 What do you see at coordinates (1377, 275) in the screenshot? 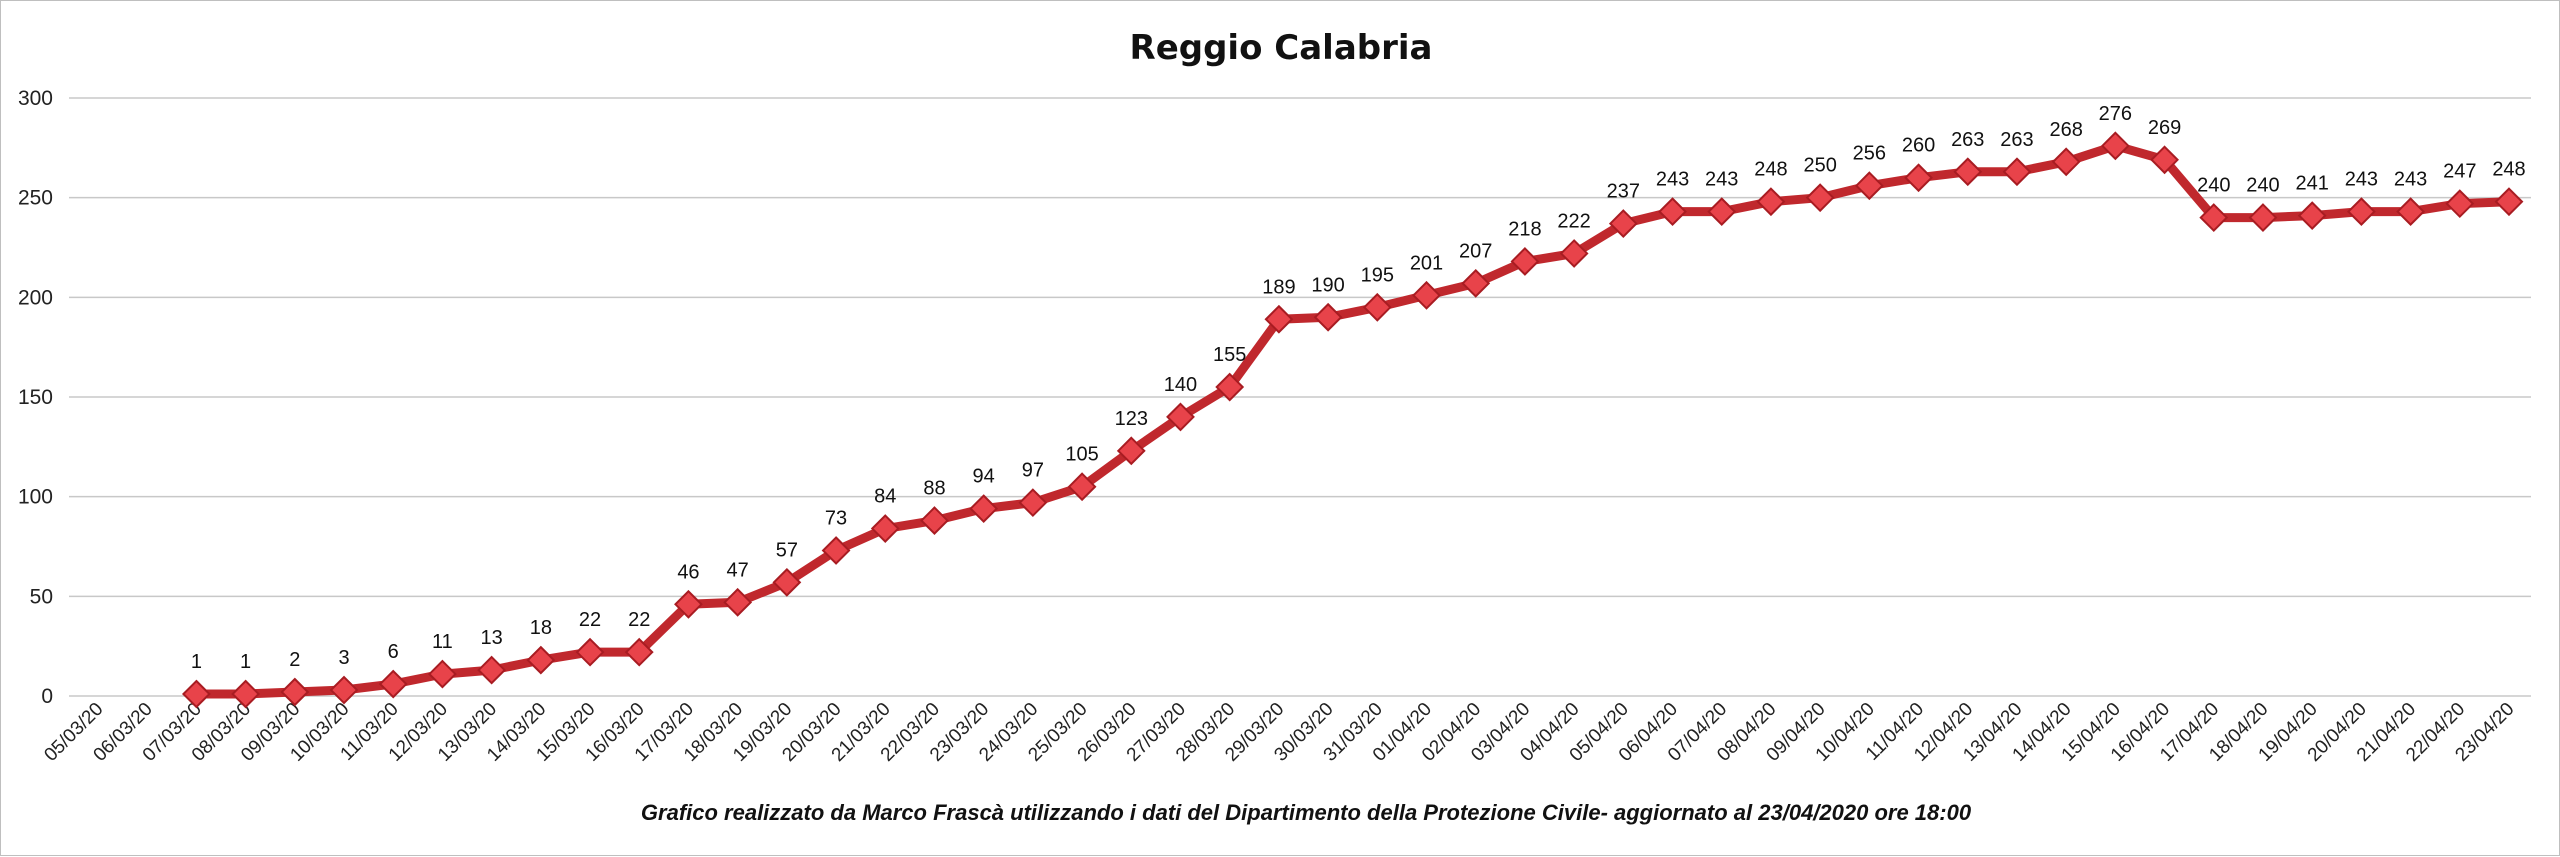
I see `data-label: 195` at bounding box center [1377, 275].